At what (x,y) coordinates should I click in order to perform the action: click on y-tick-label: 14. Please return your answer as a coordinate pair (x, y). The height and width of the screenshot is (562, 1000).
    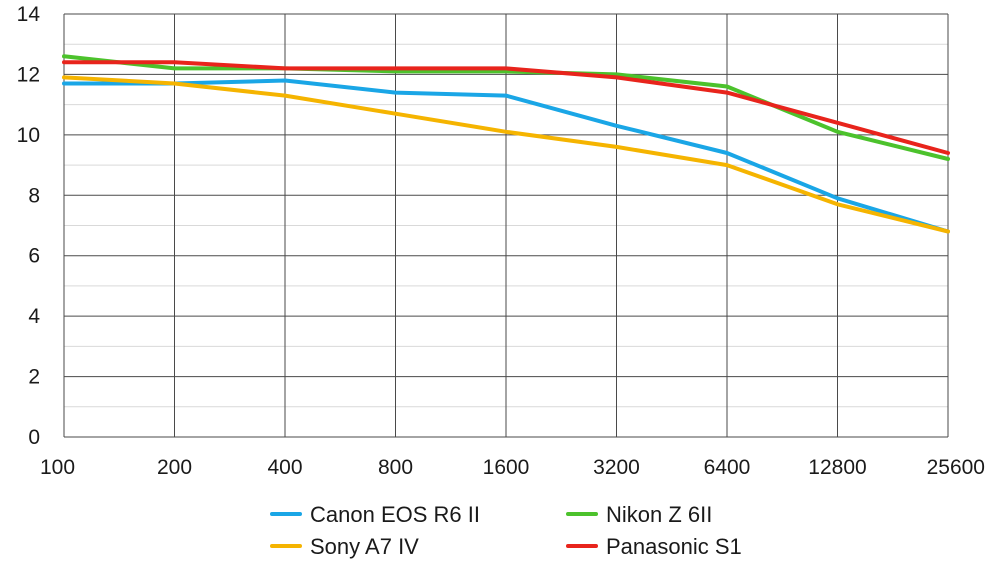
    Looking at the image, I should click on (29, 14).